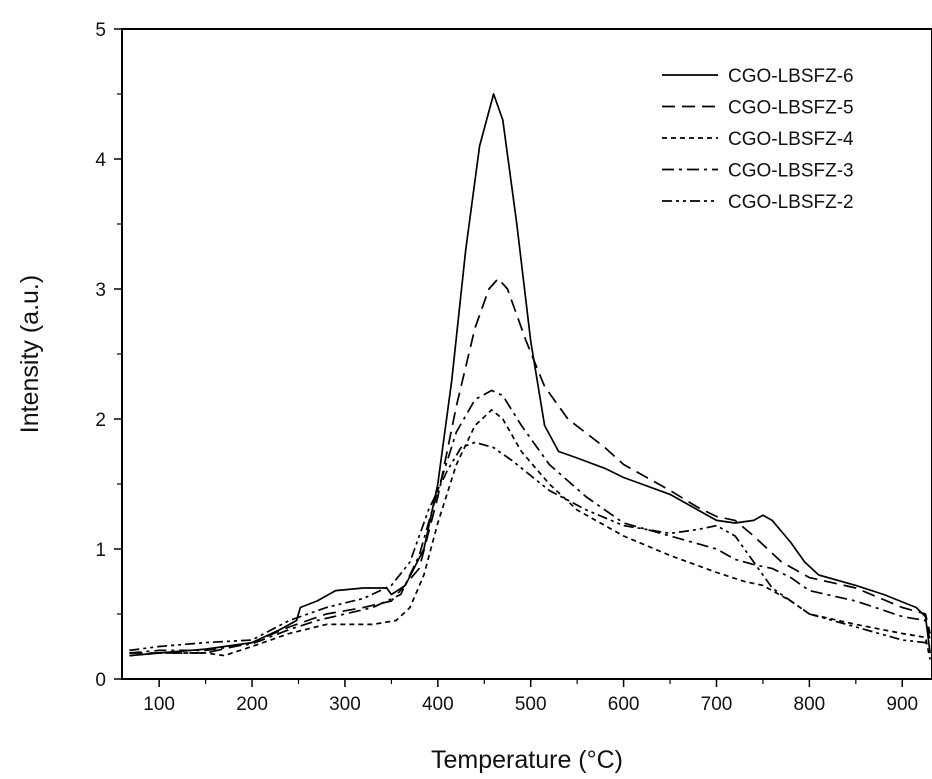  Describe the element at coordinates (30, 354) in the screenshot. I see `y-axis-title: Intensity (a.u.)` at that location.